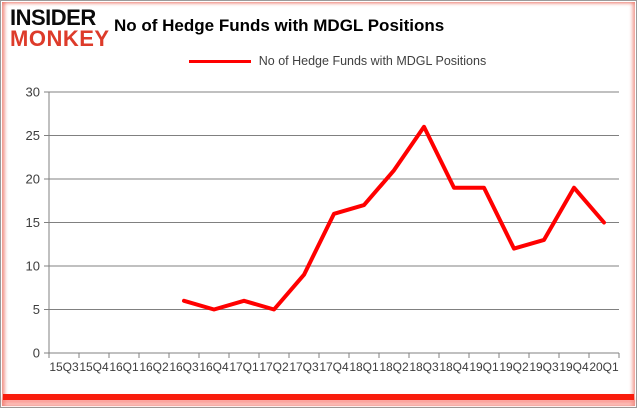 This screenshot has width=637, height=408. What do you see at coordinates (33, 135) in the screenshot?
I see `y-tick-label: 25` at bounding box center [33, 135].